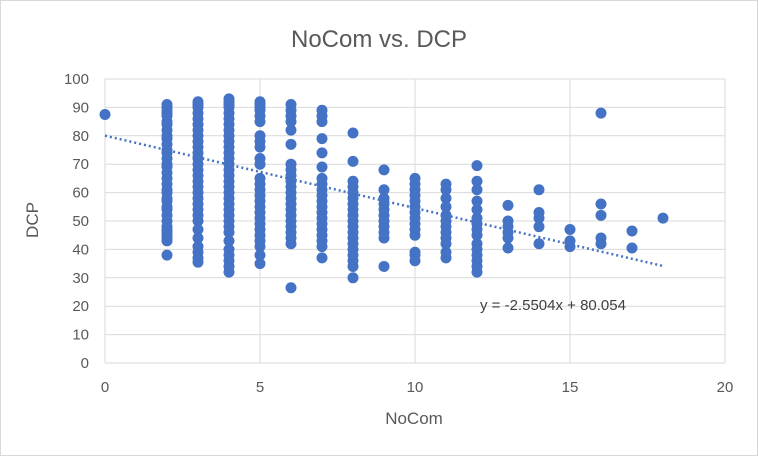 Image resolution: width=758 pixels, height=456 pixels. Describe the element at coordinates (725, 387) in the screenshot. I see `x-tick-label: 20` at that location.